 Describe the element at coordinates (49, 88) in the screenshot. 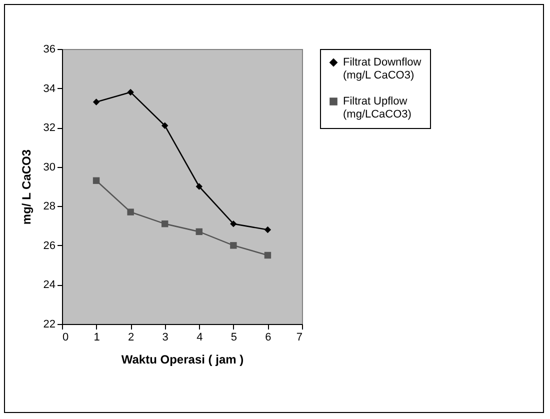

I see `y-tick-label: 34` at that location.